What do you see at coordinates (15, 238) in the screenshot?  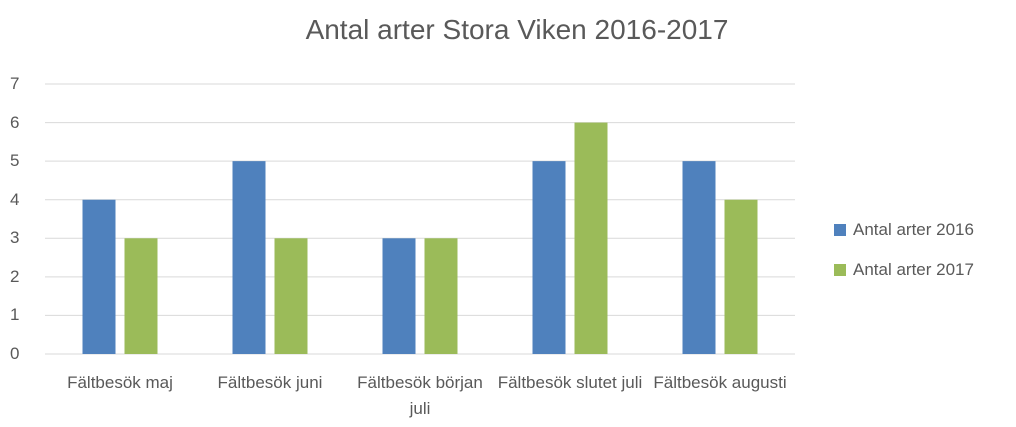 I see `y-tick-label: 3` at bounding box center [15, 238].